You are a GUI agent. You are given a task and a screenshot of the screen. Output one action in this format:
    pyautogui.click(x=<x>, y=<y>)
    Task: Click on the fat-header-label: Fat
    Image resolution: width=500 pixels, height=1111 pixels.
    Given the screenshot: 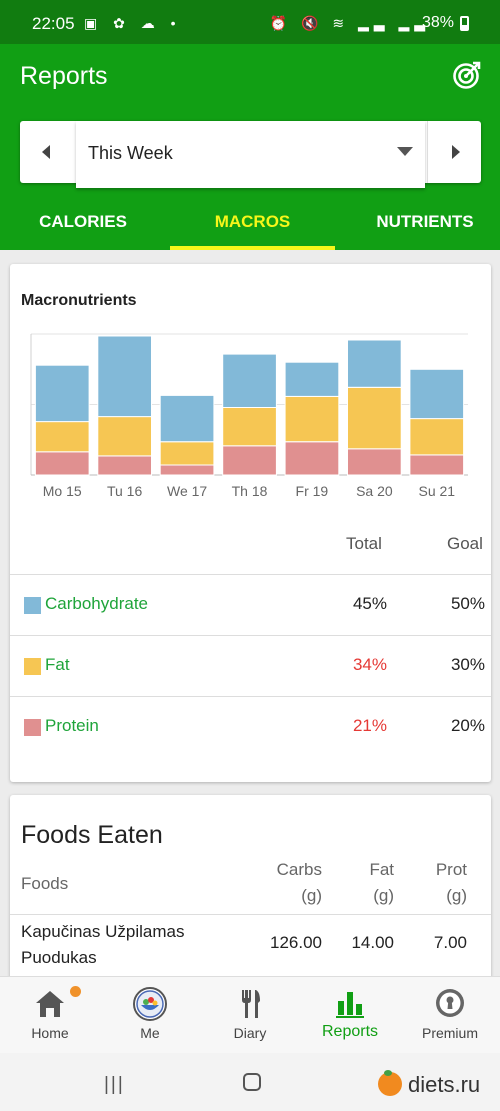 What is the action you would take?
    pyautogui.click(x=381, y=869)
    